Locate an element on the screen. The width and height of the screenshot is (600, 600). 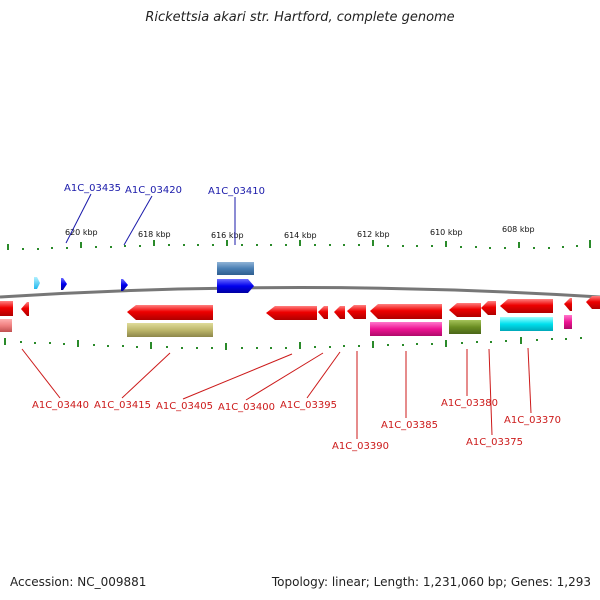
gene-label-bottom: A1C_03395 is located at coordinates (308, 405).